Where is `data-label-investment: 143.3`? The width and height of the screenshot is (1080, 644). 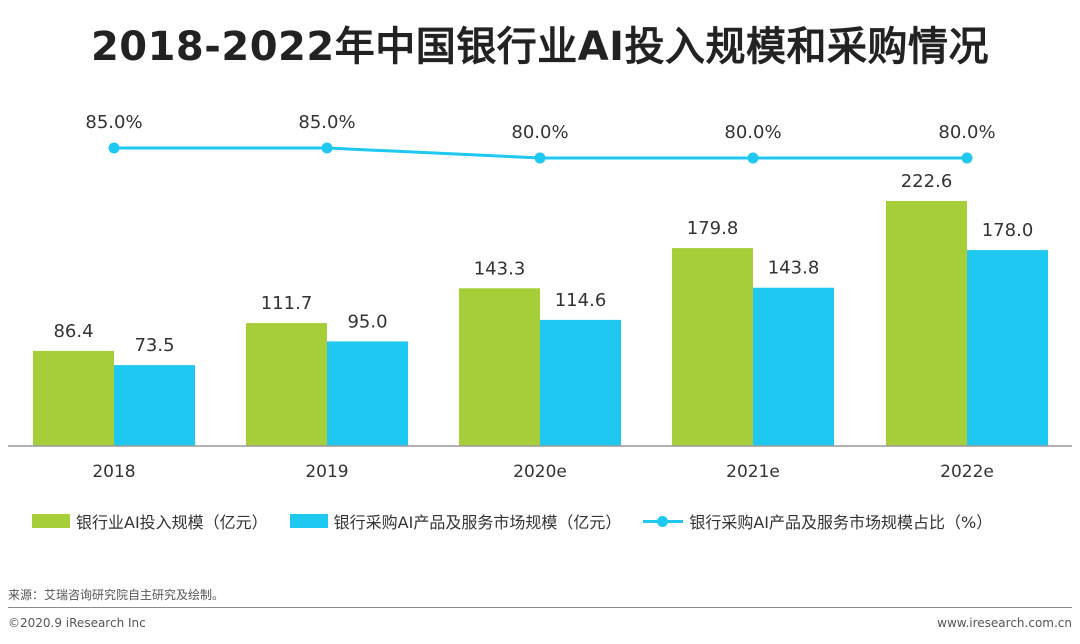 data-label-investment: 143.3 is located at coordinates (500, 268).